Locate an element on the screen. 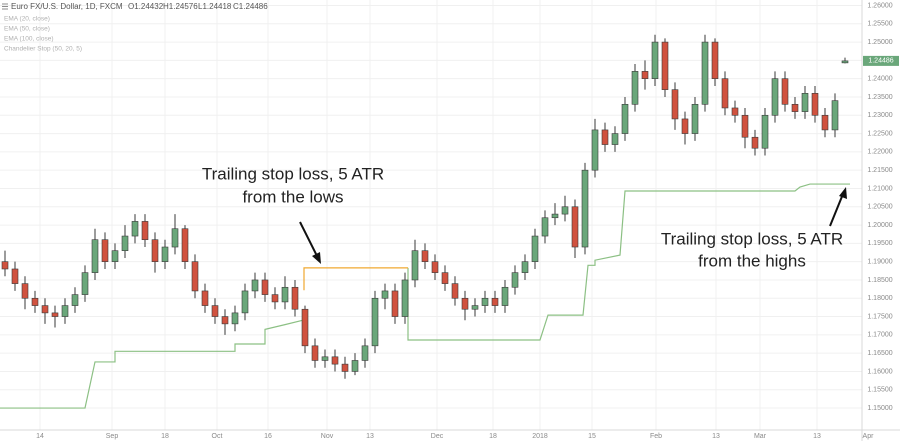 Image resolution: width=900 pixels, height=441 pixels. annotation-text: Trailing stop loss, 5 ATR is located at coordinates (293, 173).